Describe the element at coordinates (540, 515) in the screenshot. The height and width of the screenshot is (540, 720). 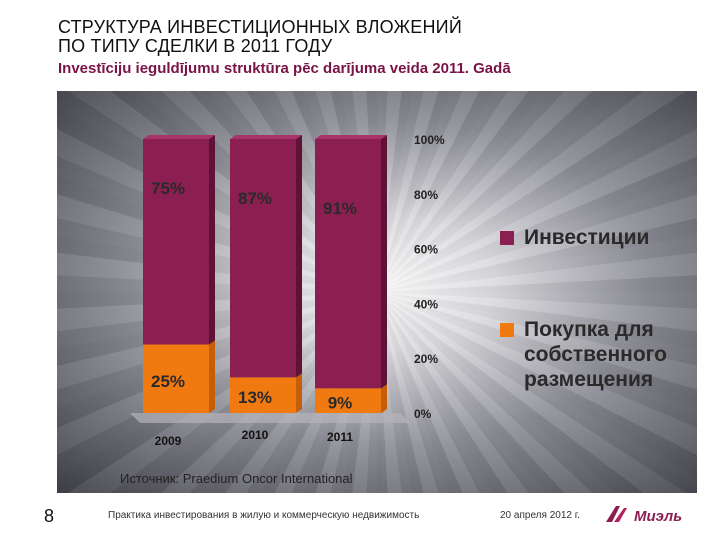
I see `footer-date: 20 апреля 2012 г.` at that location.